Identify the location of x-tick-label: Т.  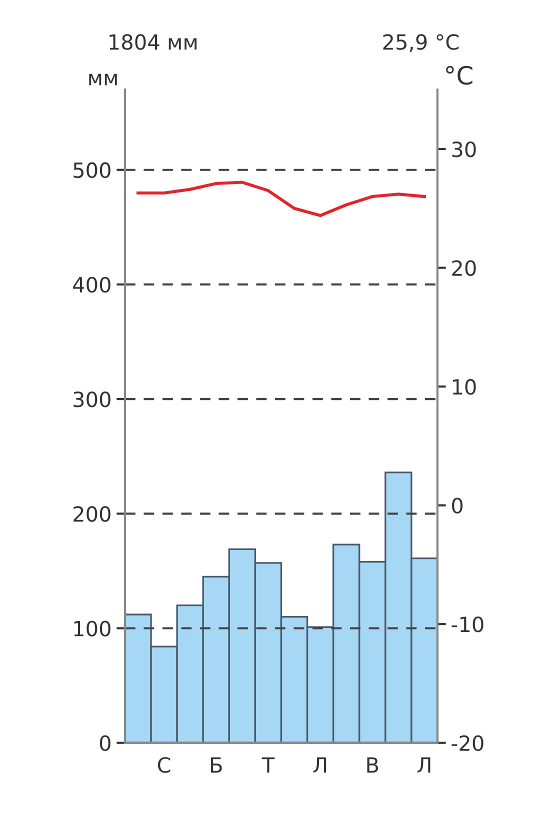
(268, 765).